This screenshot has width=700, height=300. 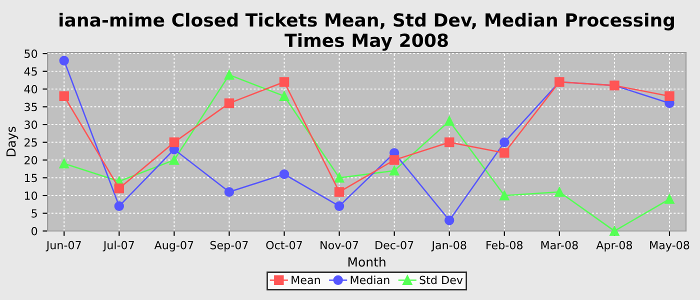 What do you see at coordinates (30, 107) in the screenshot?
I see `y-tick-label: 35` at bounding box center [30, 107].